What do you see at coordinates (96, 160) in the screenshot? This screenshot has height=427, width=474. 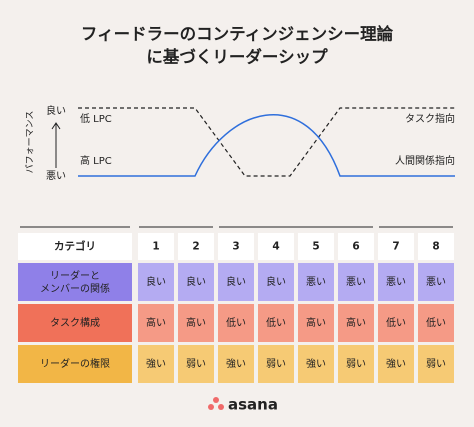 I see `high-lpc: 高 LPC` at bounding box center [96, 160].